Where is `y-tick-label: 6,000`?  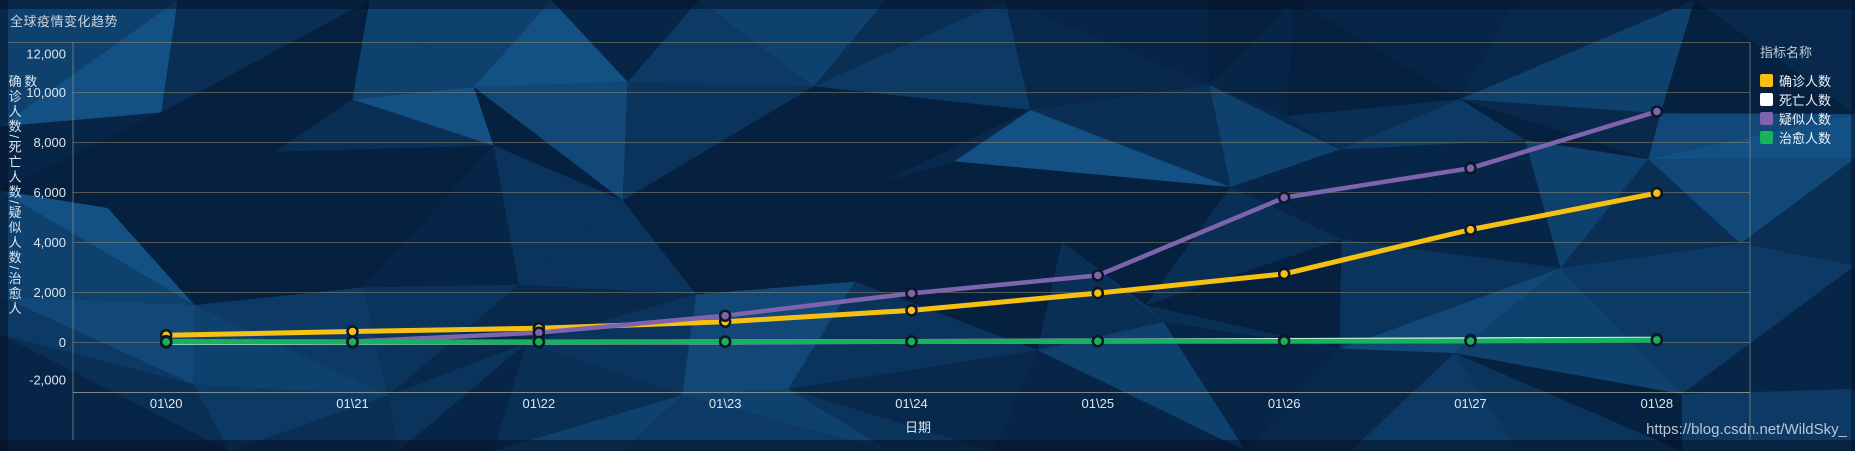 y-tick-label: 6,000 is located at coordinates (49, 192).